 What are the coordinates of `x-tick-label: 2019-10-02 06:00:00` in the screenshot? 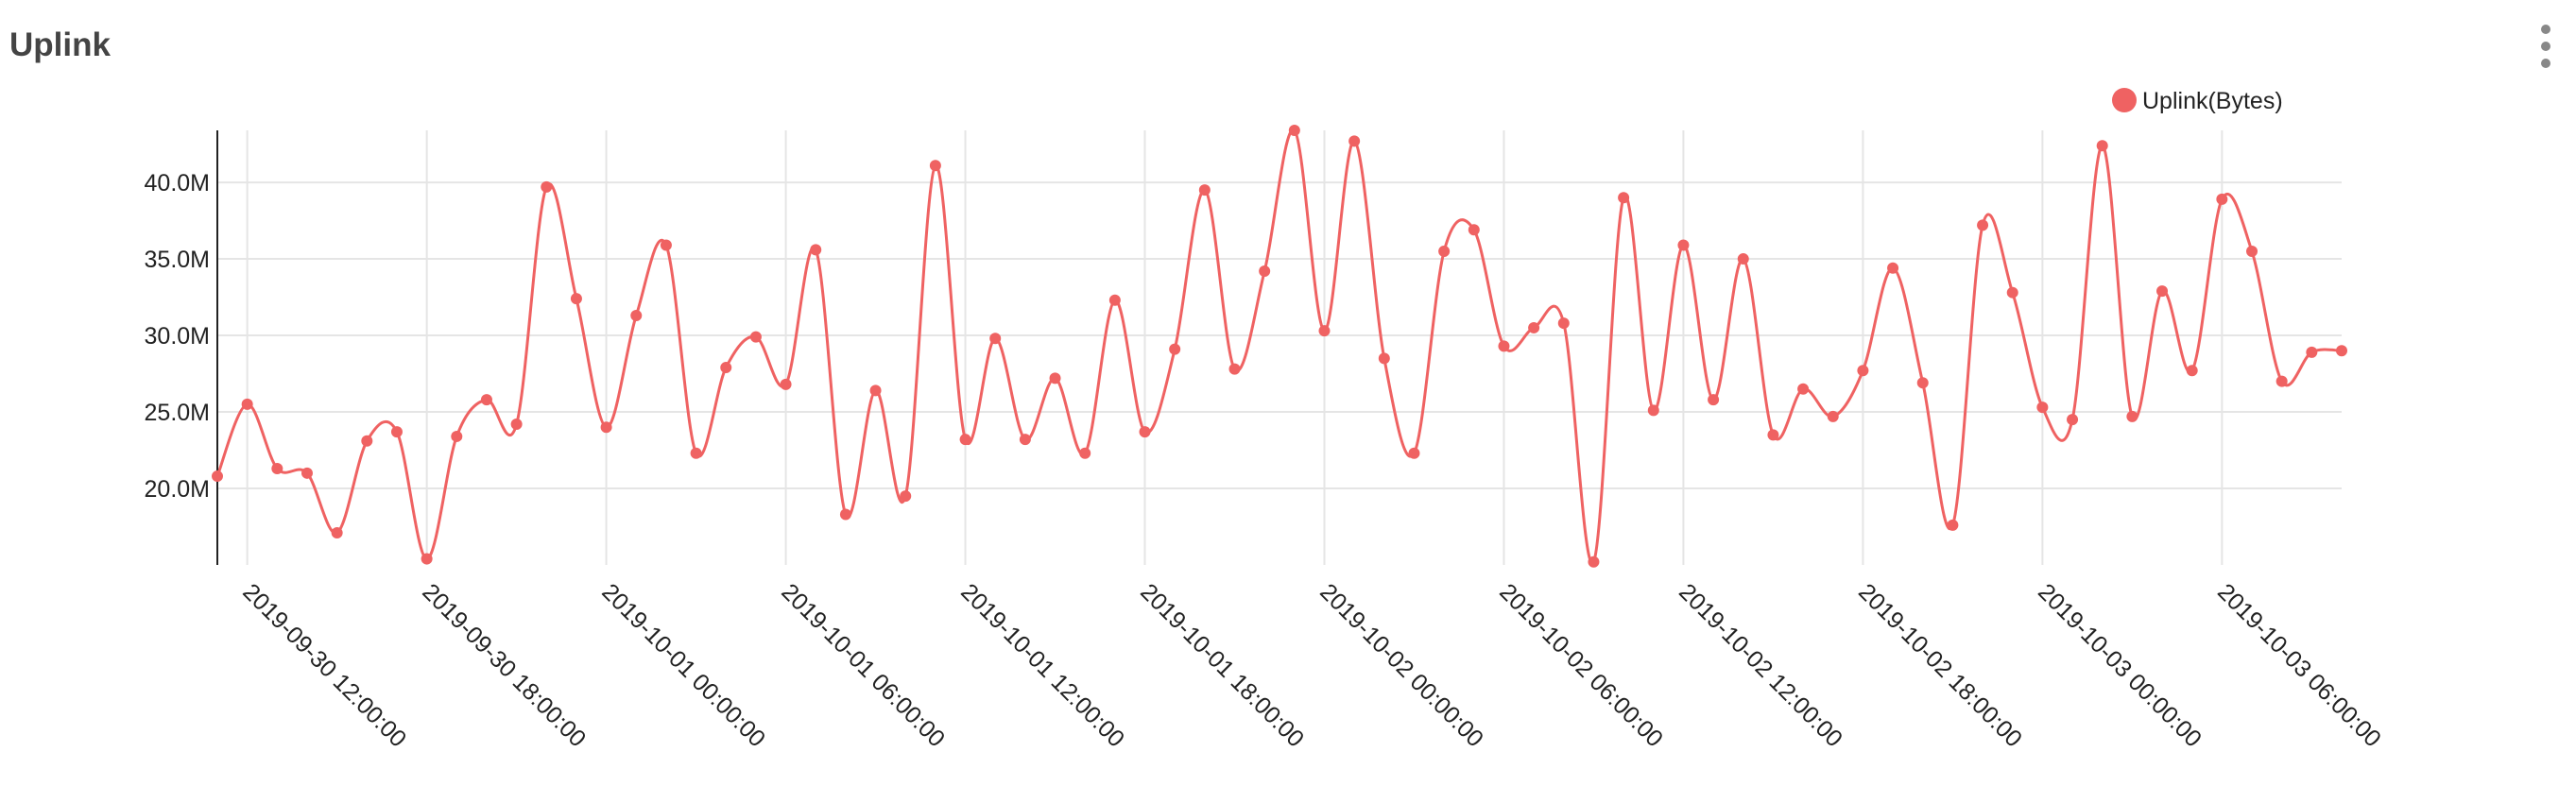 It's located at (1581, 665).